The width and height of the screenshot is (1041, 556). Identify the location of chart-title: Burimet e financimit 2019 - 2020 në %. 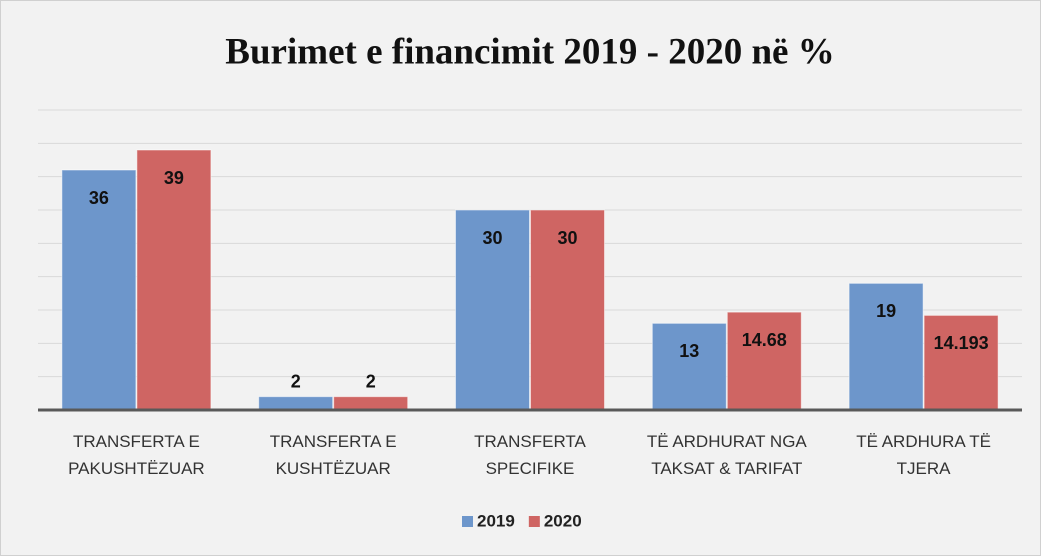
(529, 51).